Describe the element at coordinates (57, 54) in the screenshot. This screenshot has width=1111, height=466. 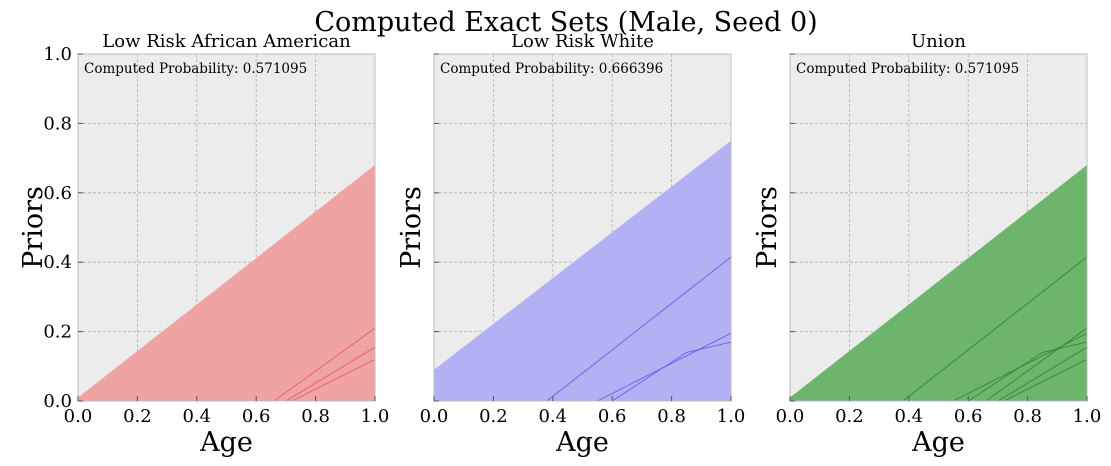
I see `y-tick-label: 1.0` at that location.